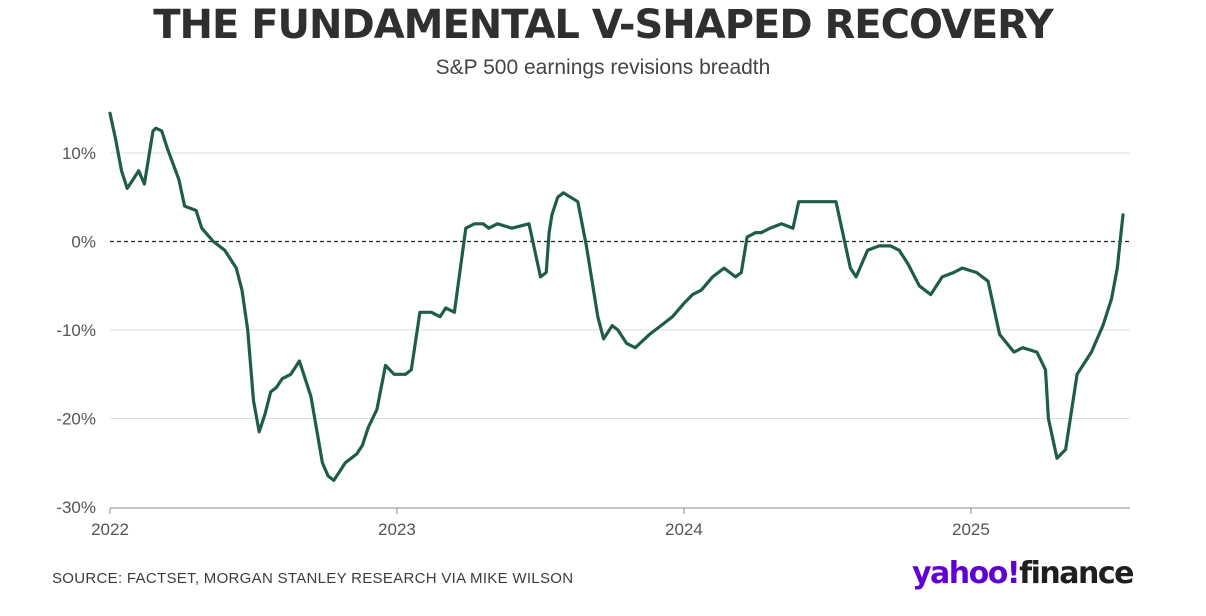 The image size is (1206, 616). I want to click on y-tick-label: 10%, so click(79, 153).